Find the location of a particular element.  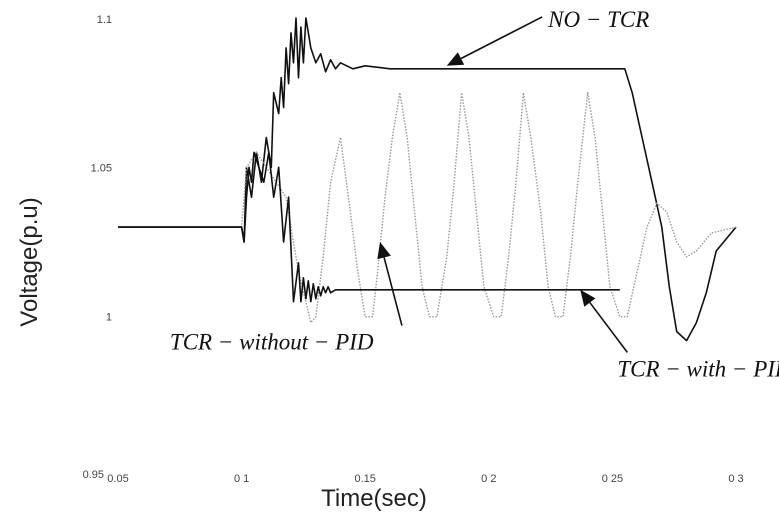

annotation-label-1: NO − TCR is located at coordinates (598, 19).